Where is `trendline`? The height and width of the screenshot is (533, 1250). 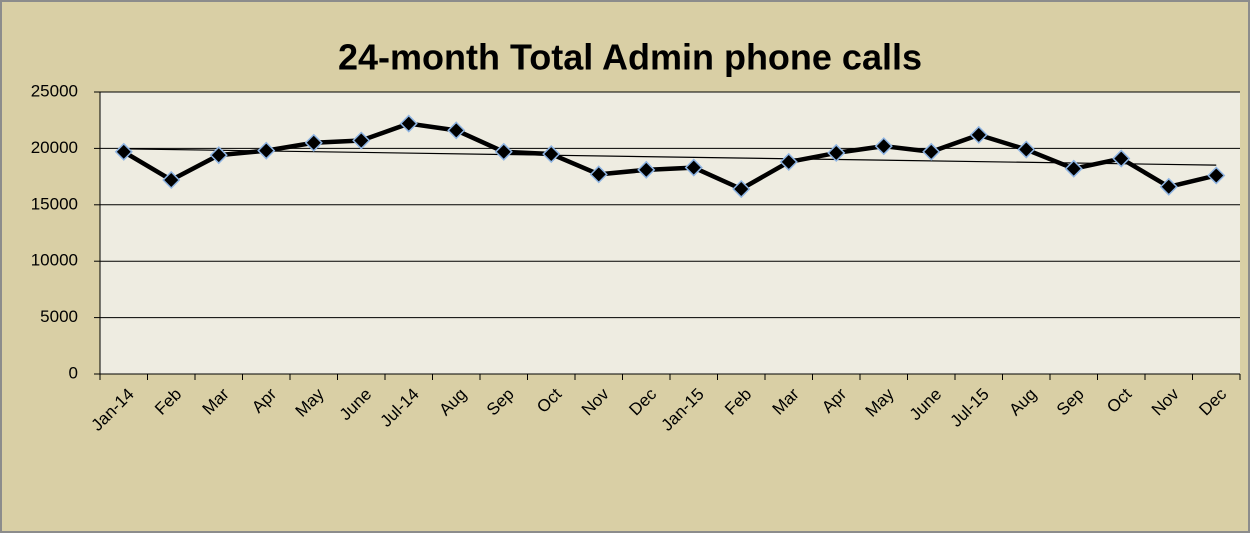
trendline is located at coordinates (670, 157).